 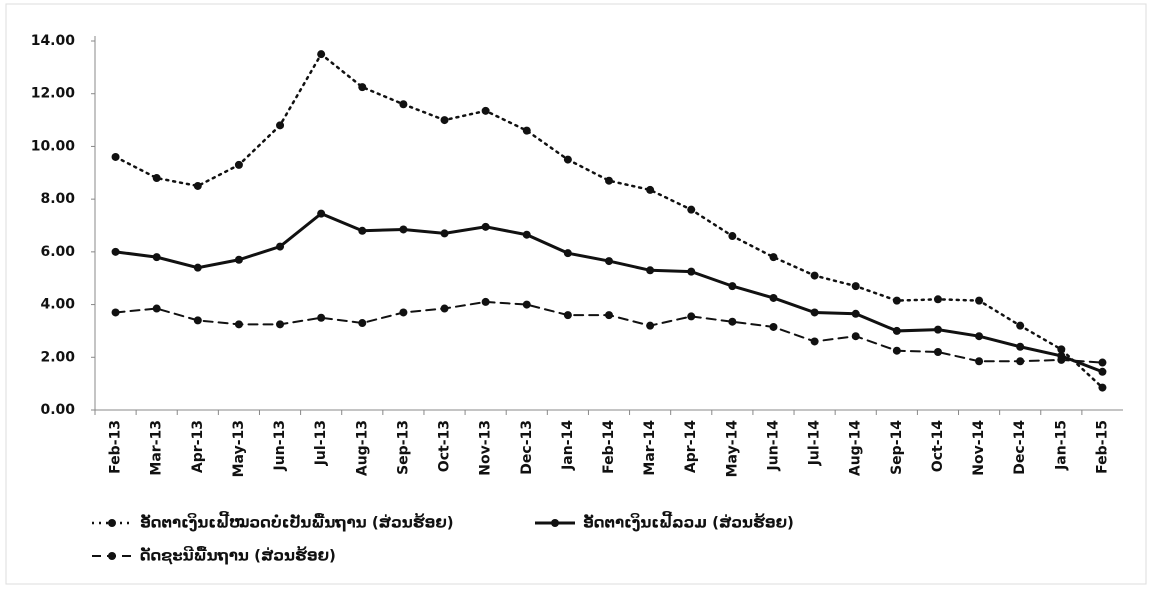 I want to click on x-tick-label: Dec-13, so click(x=527, y=447).